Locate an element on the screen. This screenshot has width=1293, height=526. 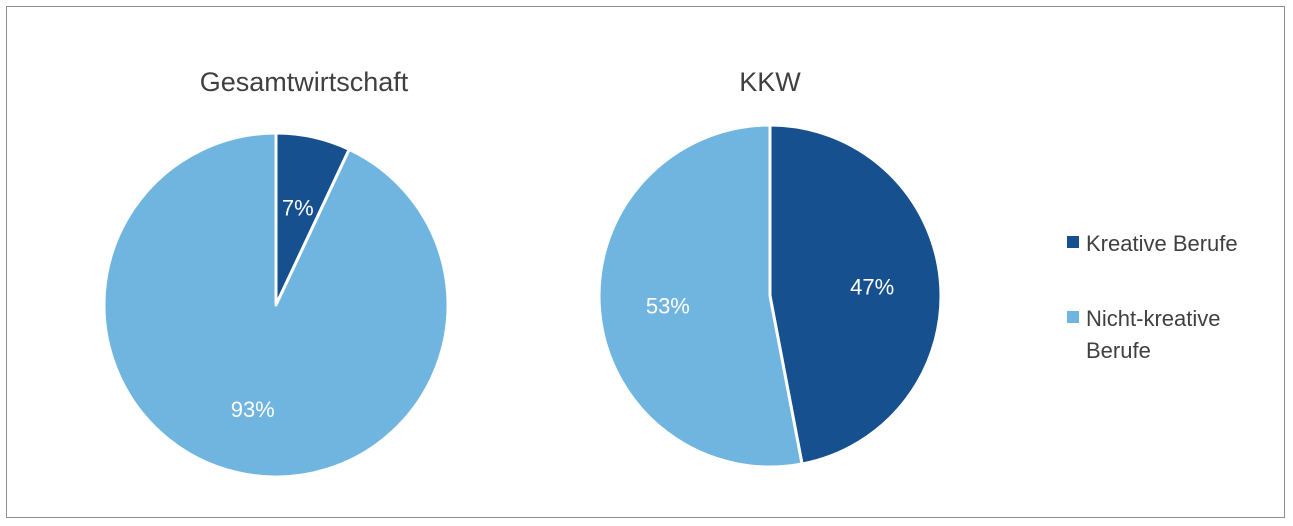
pie-slice-kkw-nicht-kreative-berufe is located at coordinates (700, 296).